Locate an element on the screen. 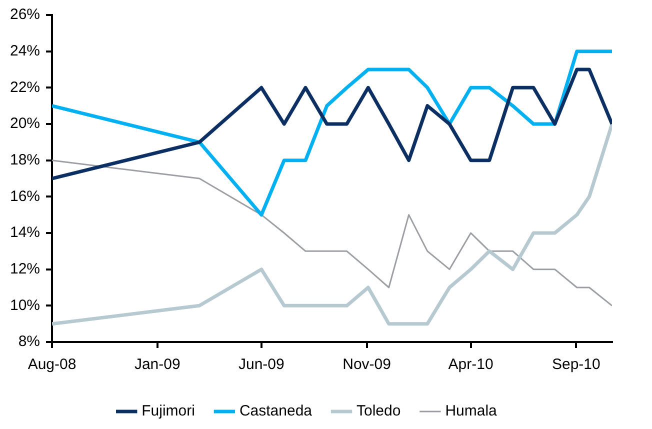 The image size is (652, 429). y-tick-label: 26% is located at coordinates (25, 15).